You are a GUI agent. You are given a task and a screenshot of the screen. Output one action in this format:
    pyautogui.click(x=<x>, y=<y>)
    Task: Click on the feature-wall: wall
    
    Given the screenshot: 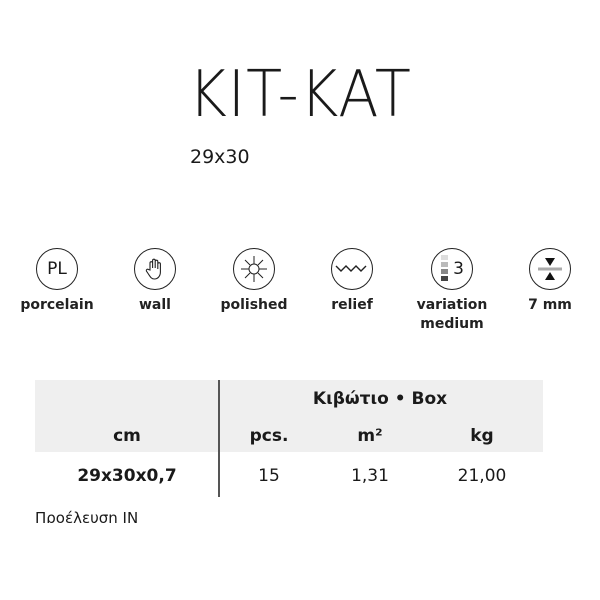 What is the action you would take?
    pyautogui.click(x=155, y=281)
    